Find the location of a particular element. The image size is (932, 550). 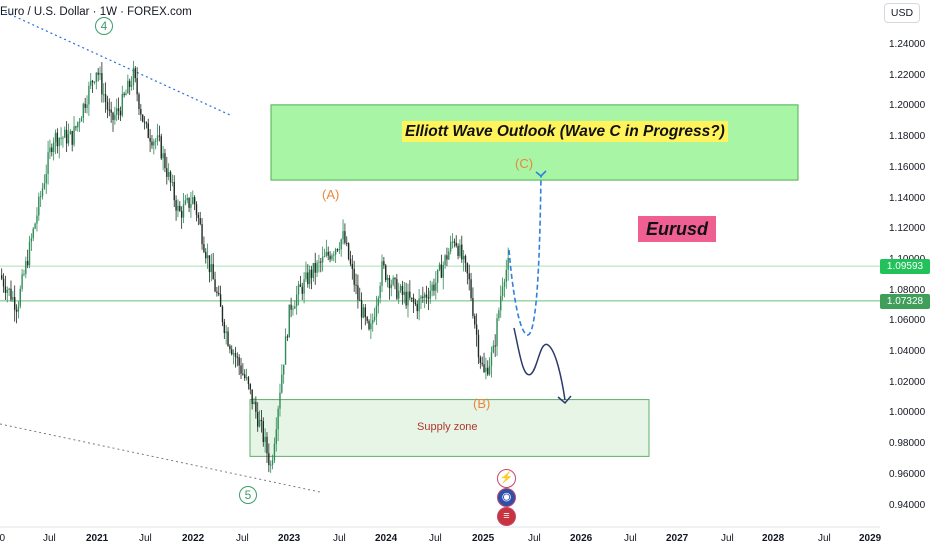

globe-flag-icon: ◉ is located at coordinates (506, 497).